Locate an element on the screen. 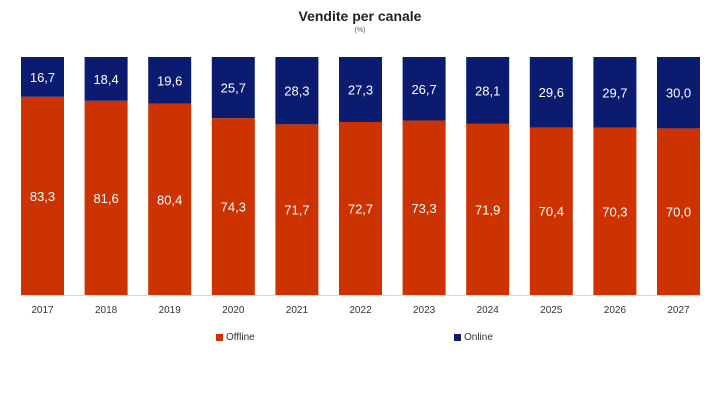 This screenshot has width=720, height=405. data-label-online-2021: 28,3 is located at coordinates (296, 91).